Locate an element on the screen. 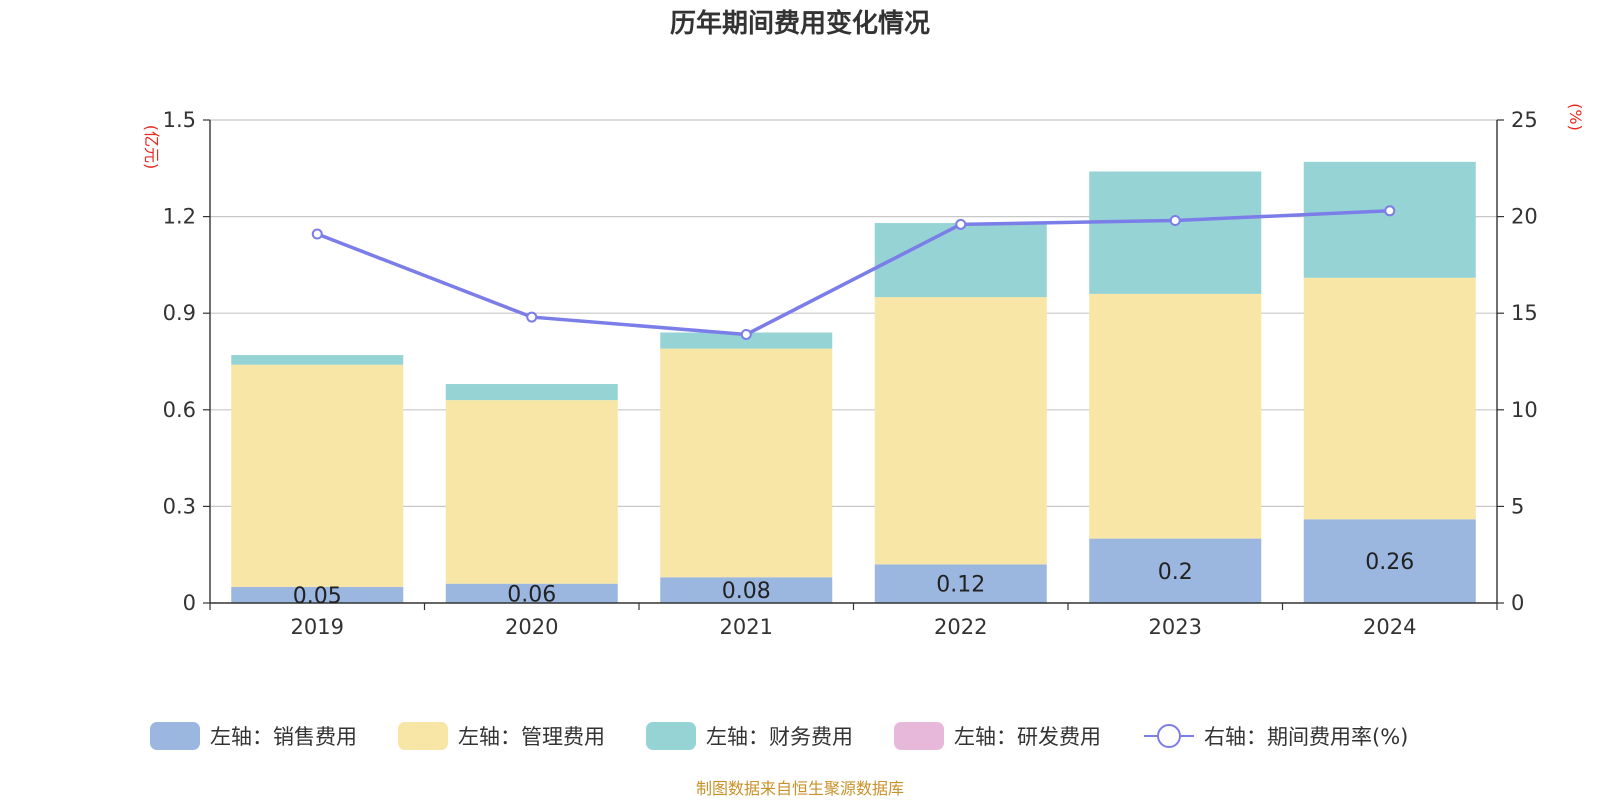 The height and width of the screenshot is (800, 1600). legend-marker is located at coordinates (1169, 736).